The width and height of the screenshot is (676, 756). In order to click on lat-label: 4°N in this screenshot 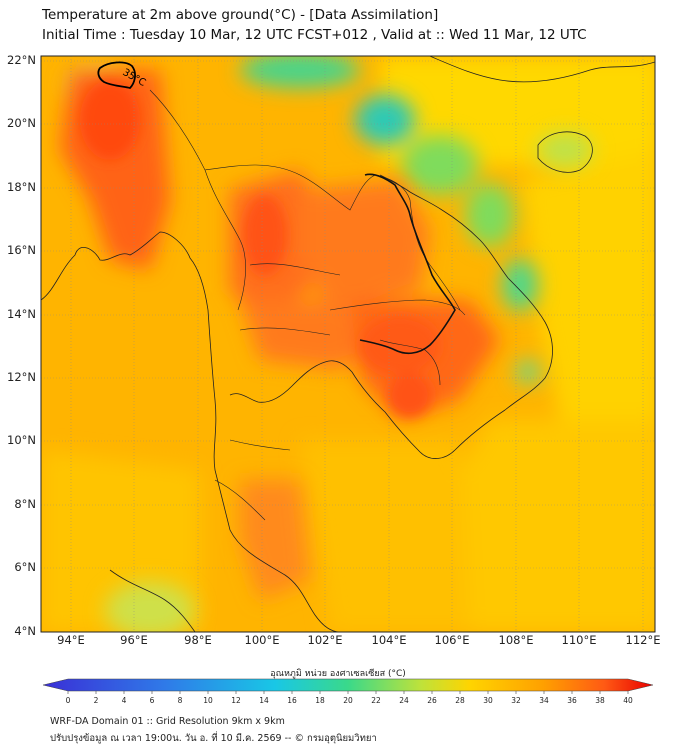, I will do `click(25, 631)`.